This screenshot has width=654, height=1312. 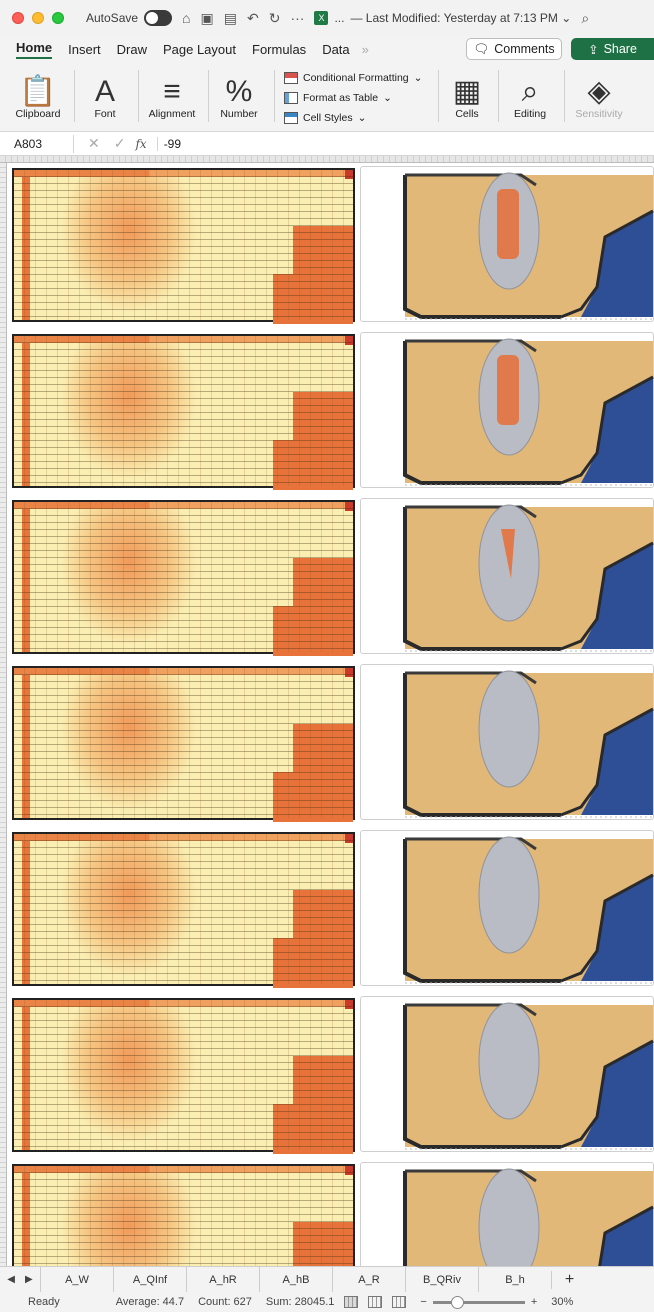 I want to click on formula-input: -99, so click(x=168, y=143).